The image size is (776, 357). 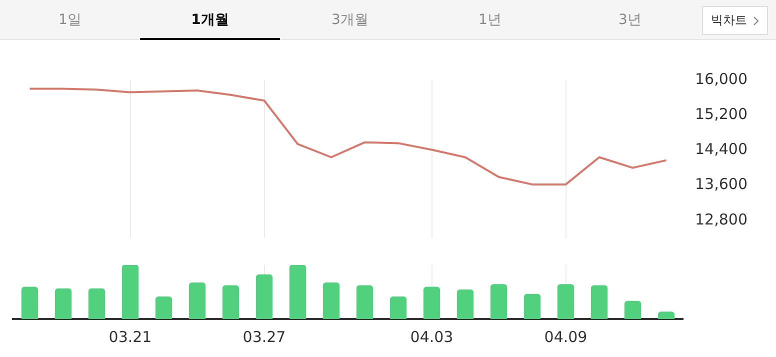 I want to click on text: 3년, so click(x=630, y=20).